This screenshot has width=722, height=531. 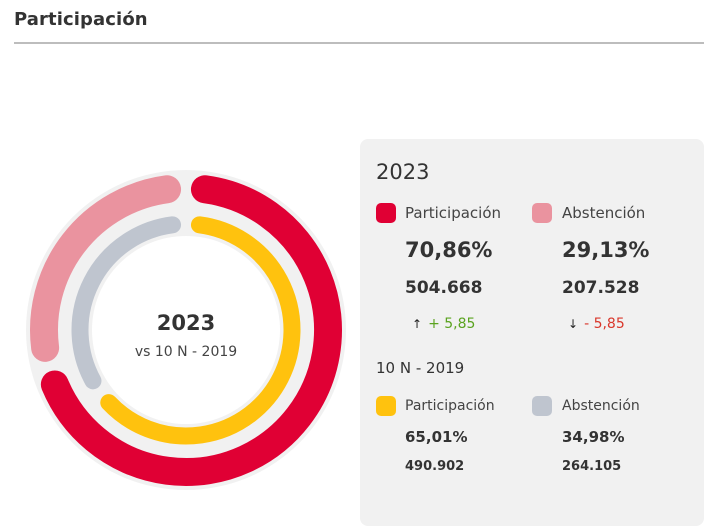 What do you see at coordinates (186, 323) in the screenshot?
I see `center-year: 2023` at bounding box center [186, 323].